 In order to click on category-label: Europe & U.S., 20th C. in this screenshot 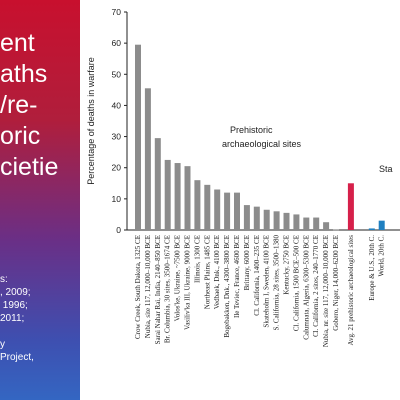, I will do `click(372, 268)`.